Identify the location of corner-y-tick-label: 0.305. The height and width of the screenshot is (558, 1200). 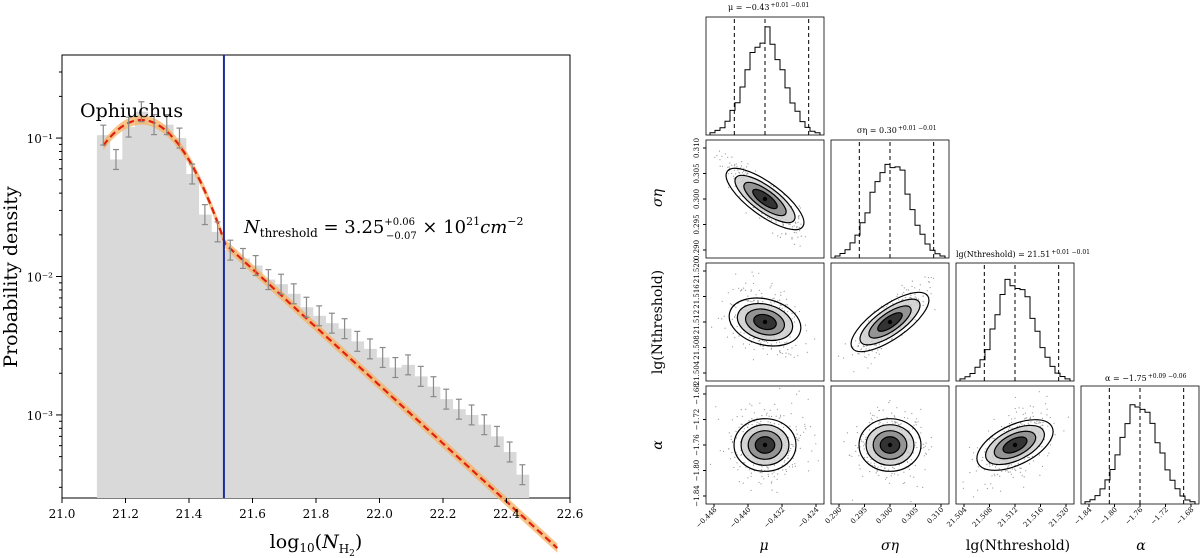
(697, 173).